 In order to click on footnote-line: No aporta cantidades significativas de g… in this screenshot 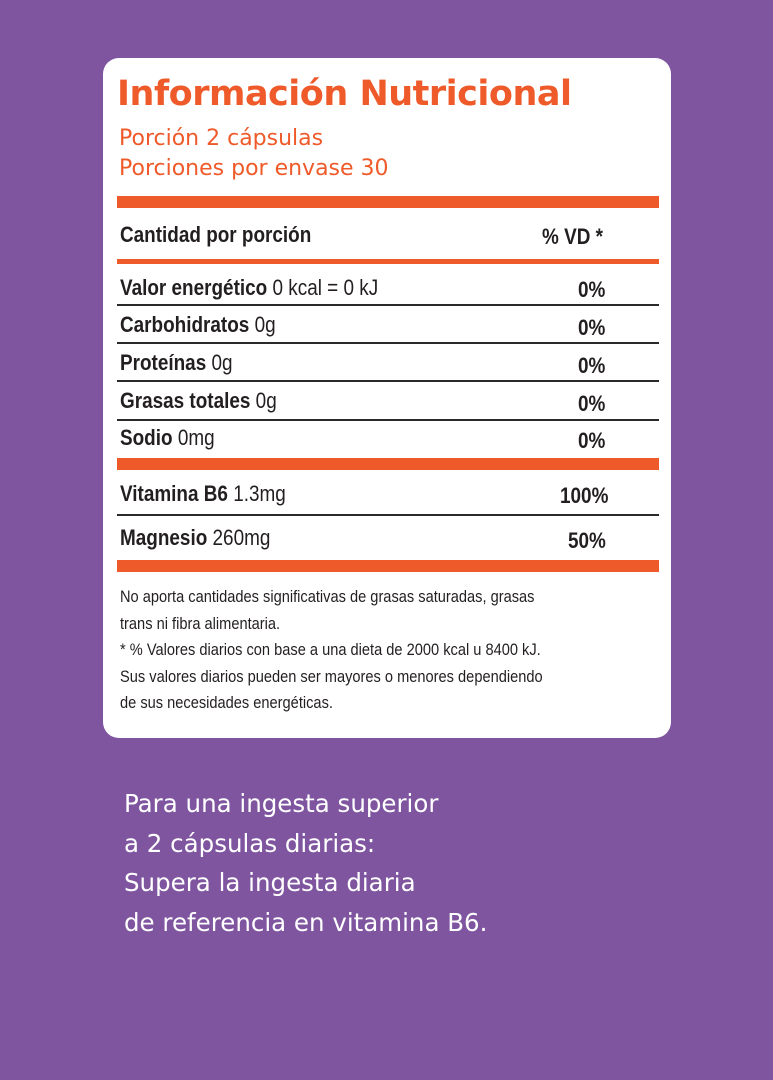, I will do `click(327, 596)`.